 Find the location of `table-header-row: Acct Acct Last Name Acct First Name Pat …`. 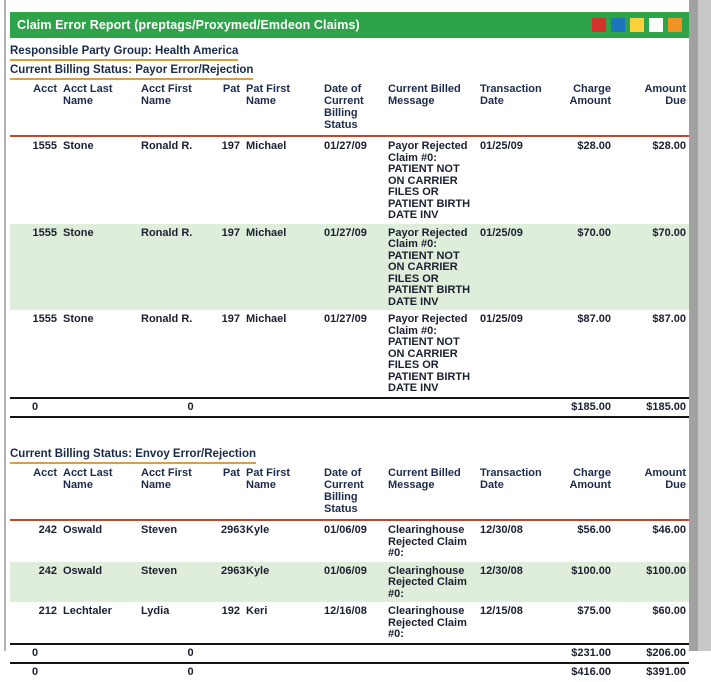

table-header-row: Acct Acct Last Name Acct First Name Pat … is located at coordinates (349, 108).